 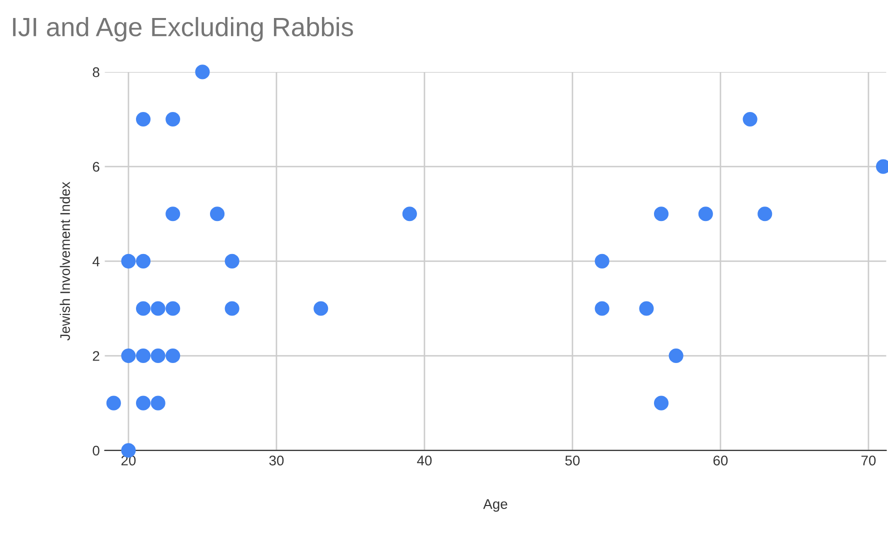 What do you see at coordinates (572, 461) in the screenshot?
I see `x-tick-label: 50` at bounding box center [572, 461].